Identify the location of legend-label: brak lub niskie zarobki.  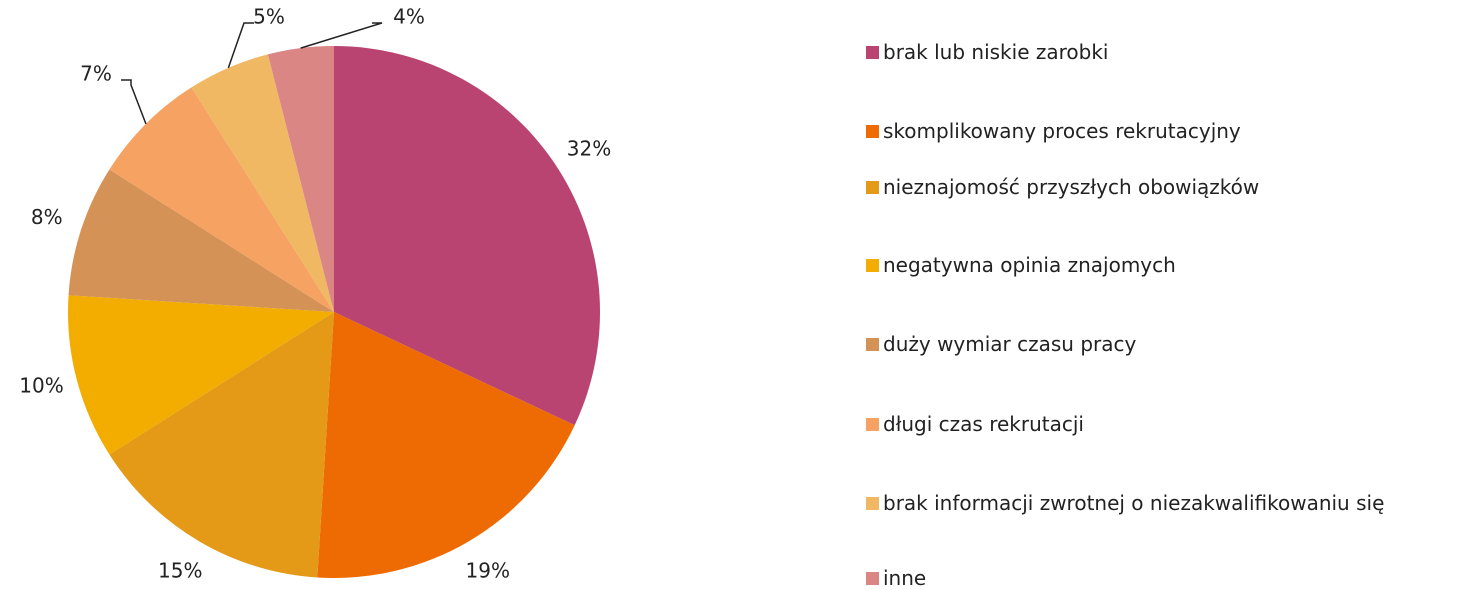
(996, 52).